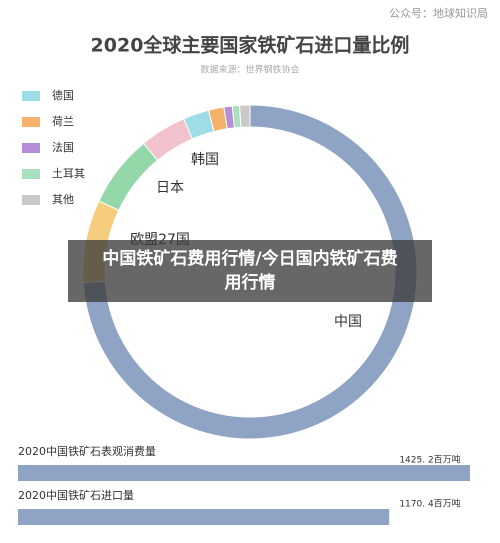 Image resolution: width=500 pixels, height=543 pixels. What do you see at coordinates (68, 173) in the screenshot?
I see `legend-label: 土耳其` at bounding box center [68, 173].